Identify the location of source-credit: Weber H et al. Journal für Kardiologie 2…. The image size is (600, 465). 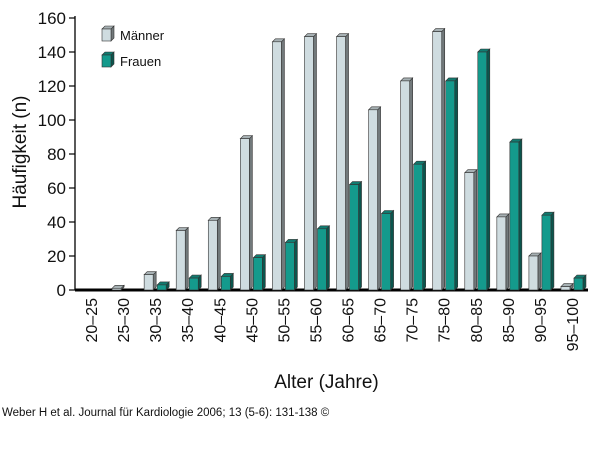
(166, 413).